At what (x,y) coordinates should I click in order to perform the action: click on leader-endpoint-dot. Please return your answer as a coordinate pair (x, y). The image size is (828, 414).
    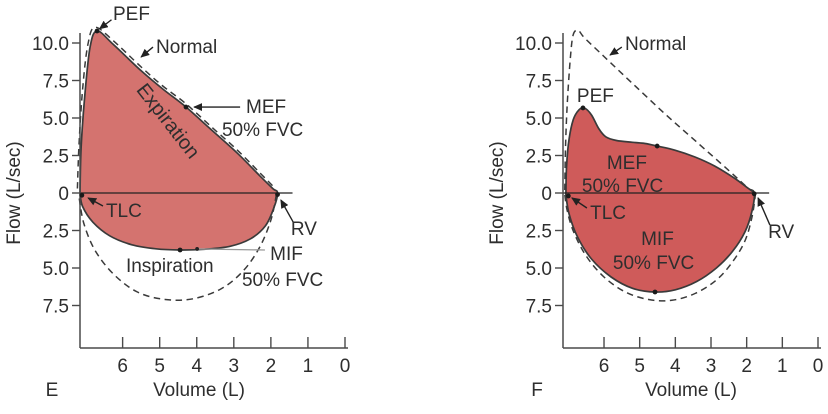
    Looking at the image, I should click on (197, 249).